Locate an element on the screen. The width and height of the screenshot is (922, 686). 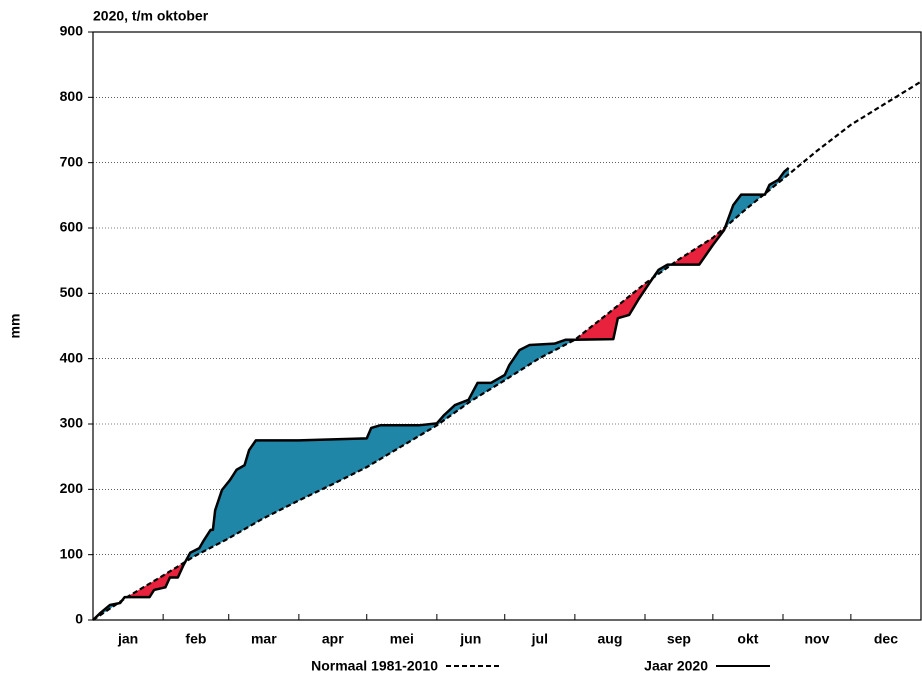
y-tick-label: 900 is located at coordinates (72, 31).